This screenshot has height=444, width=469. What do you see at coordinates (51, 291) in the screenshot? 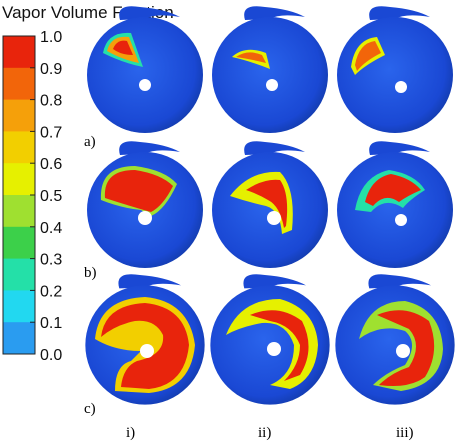
I see `colorbar-tick-label: 0.2` at bounding box center [51, 291].